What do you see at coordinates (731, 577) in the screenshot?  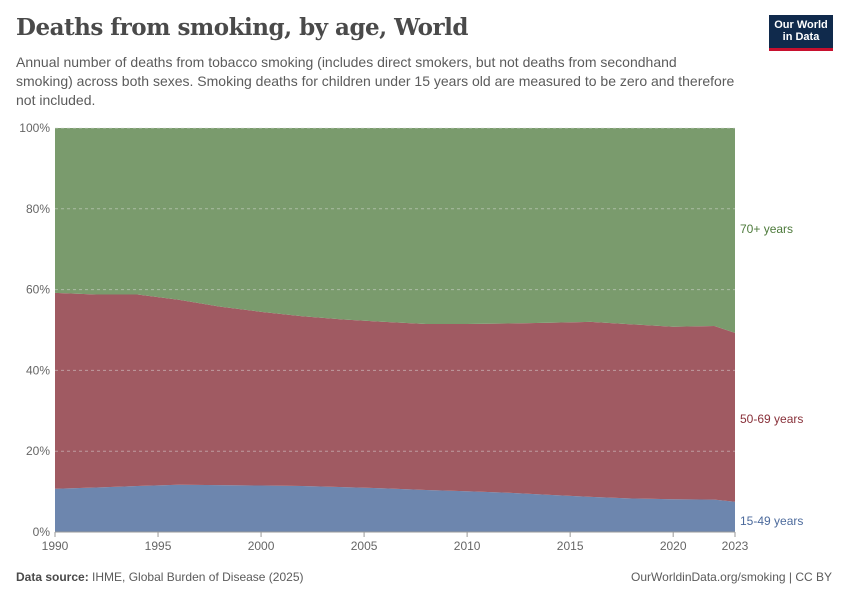 I see `footer-link: OurWorldinData.org/smoking | CC BY` at bounding box center [731, 577].